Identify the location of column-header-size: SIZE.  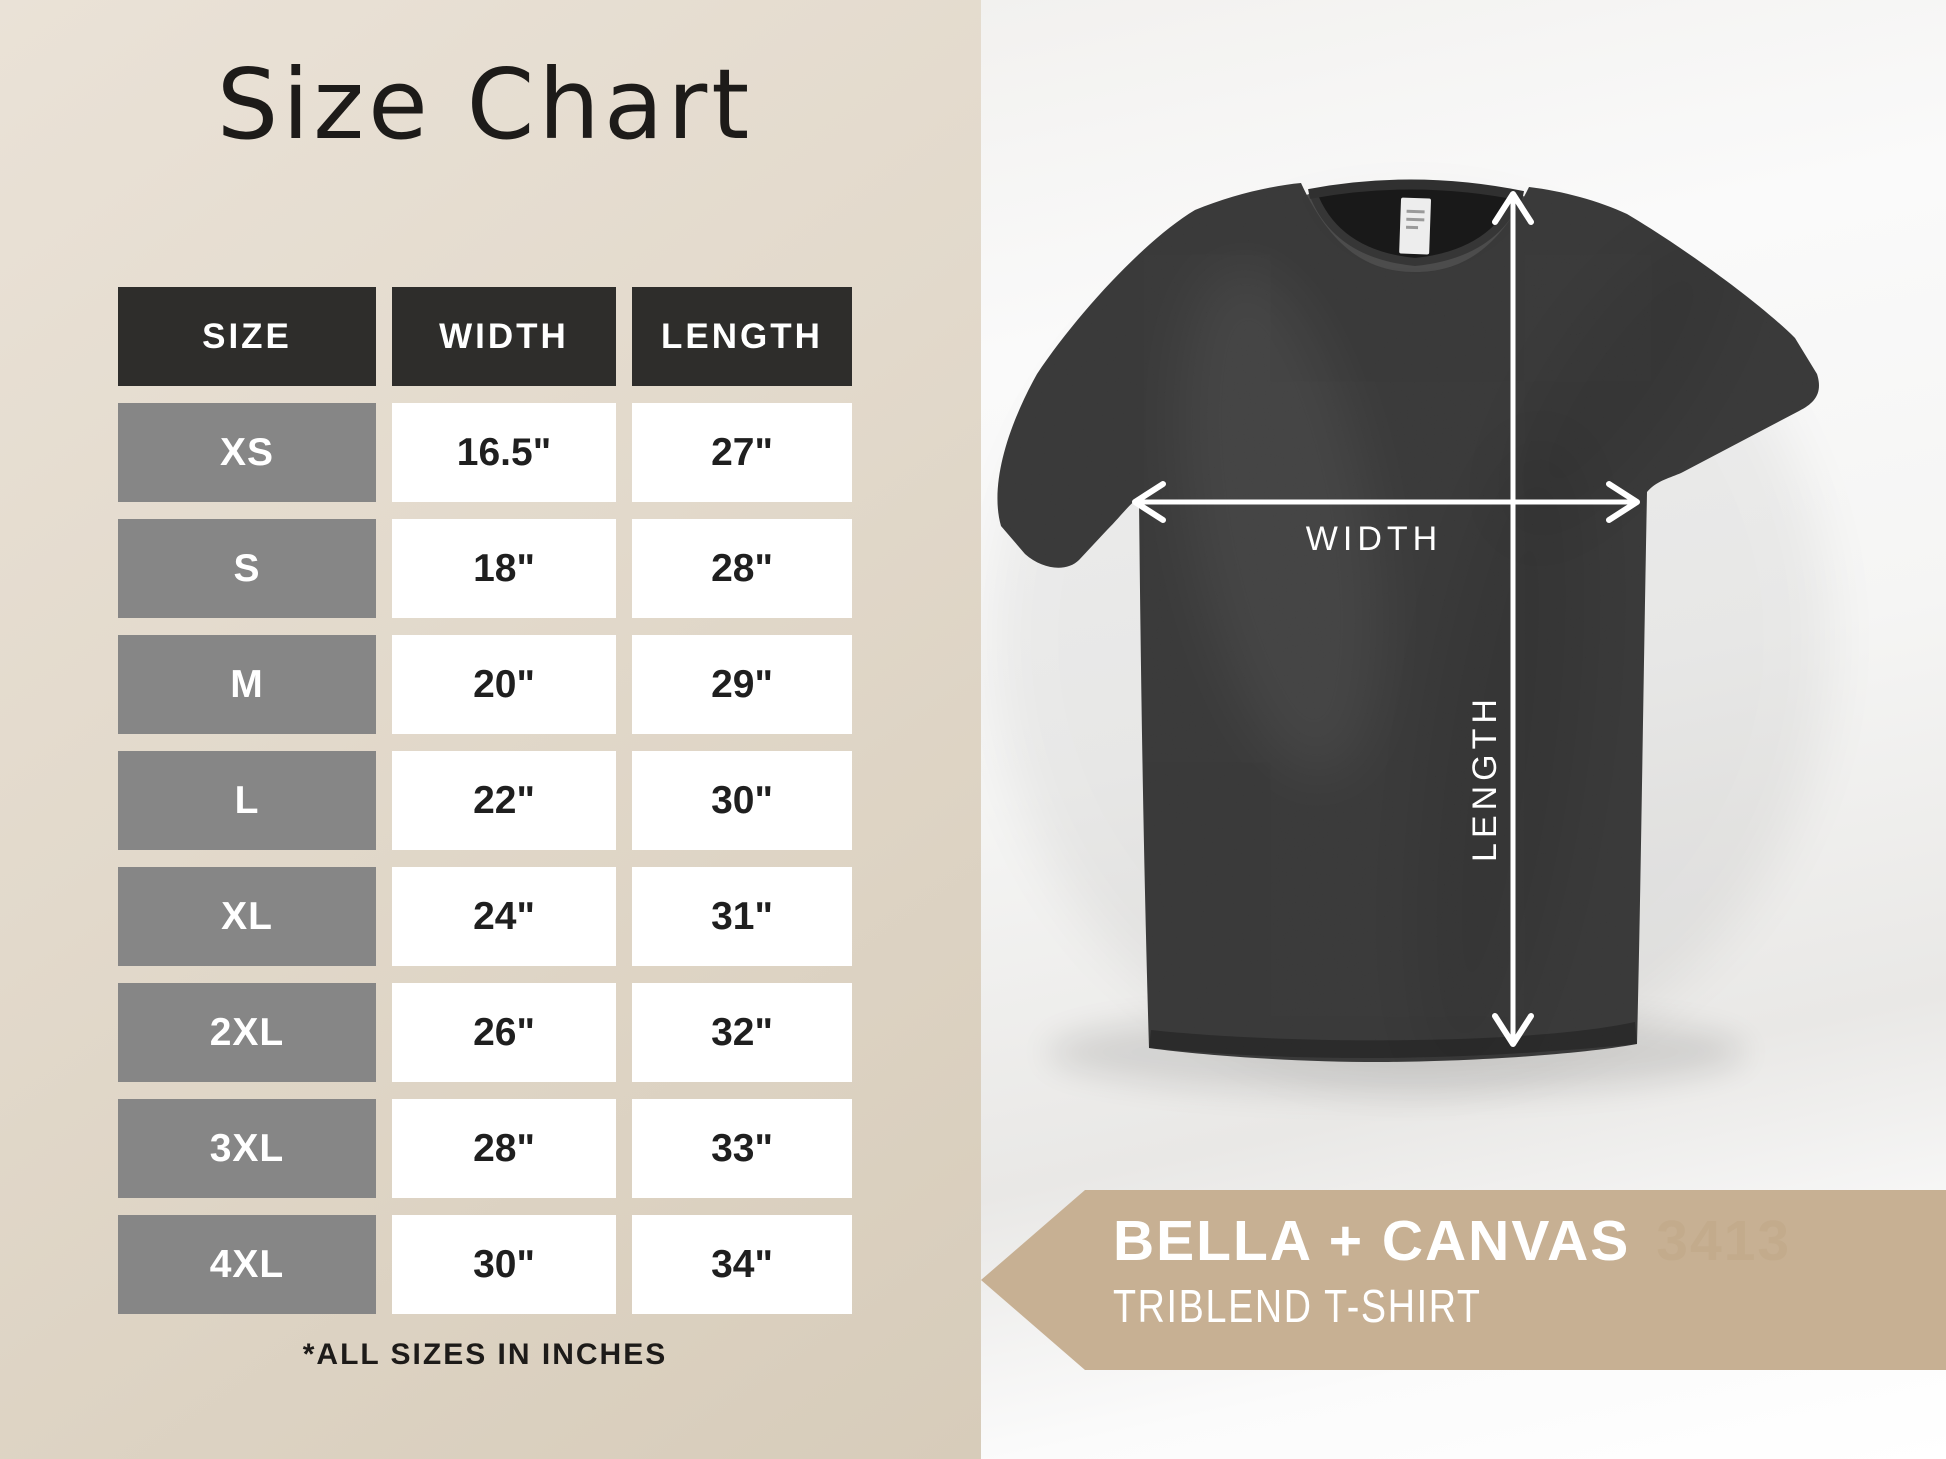
(247, 336).